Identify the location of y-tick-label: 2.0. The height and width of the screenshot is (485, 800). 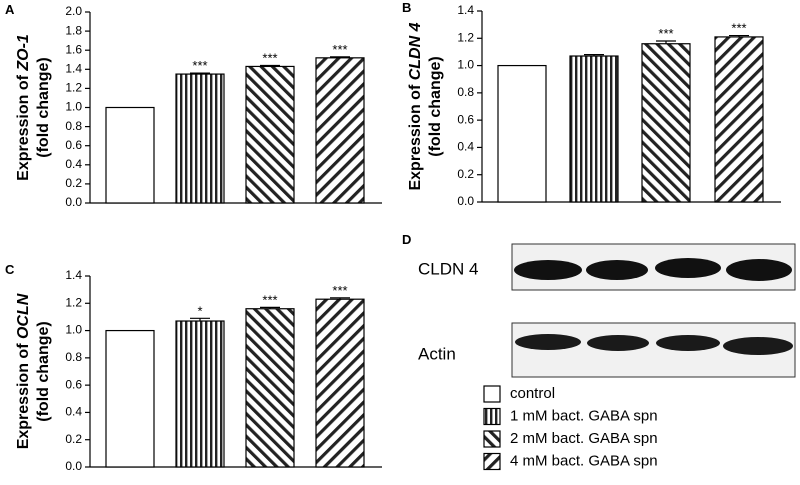
(73, 11).